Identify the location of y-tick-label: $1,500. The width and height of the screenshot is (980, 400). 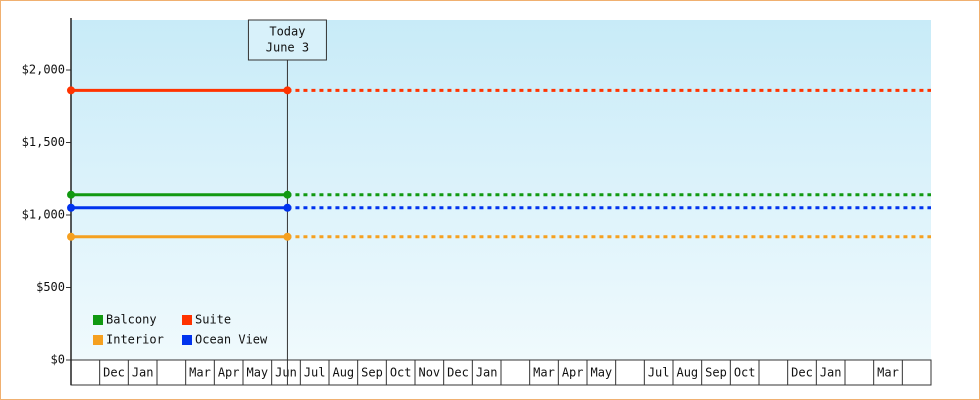
(43, 142).